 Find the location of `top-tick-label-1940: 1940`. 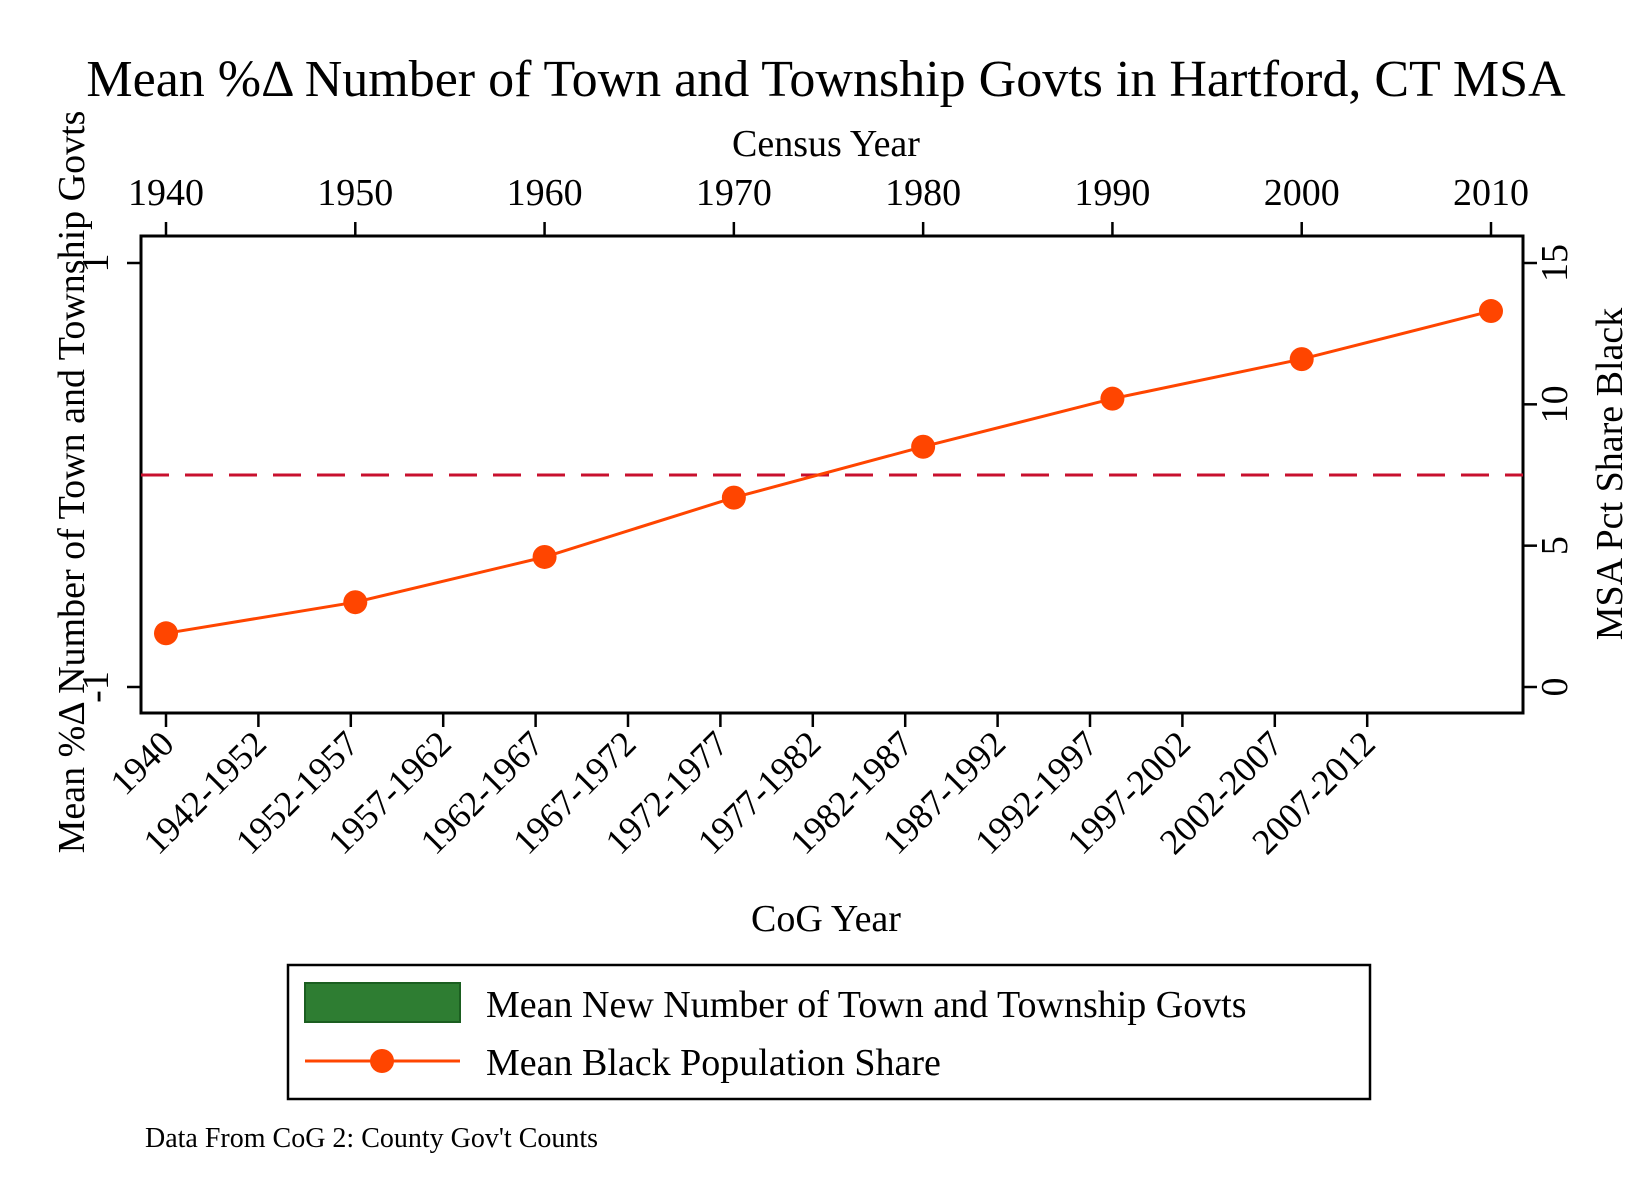

top-tick-label-1940: 1940 is located at coordinates (166, 193).